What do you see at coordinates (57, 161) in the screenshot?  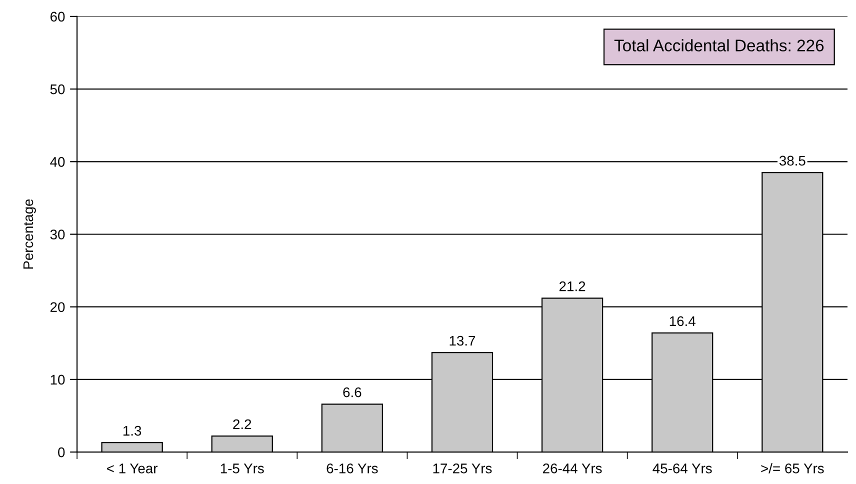 I see `y-tick-label: 40` at bounding box center [57, 161].